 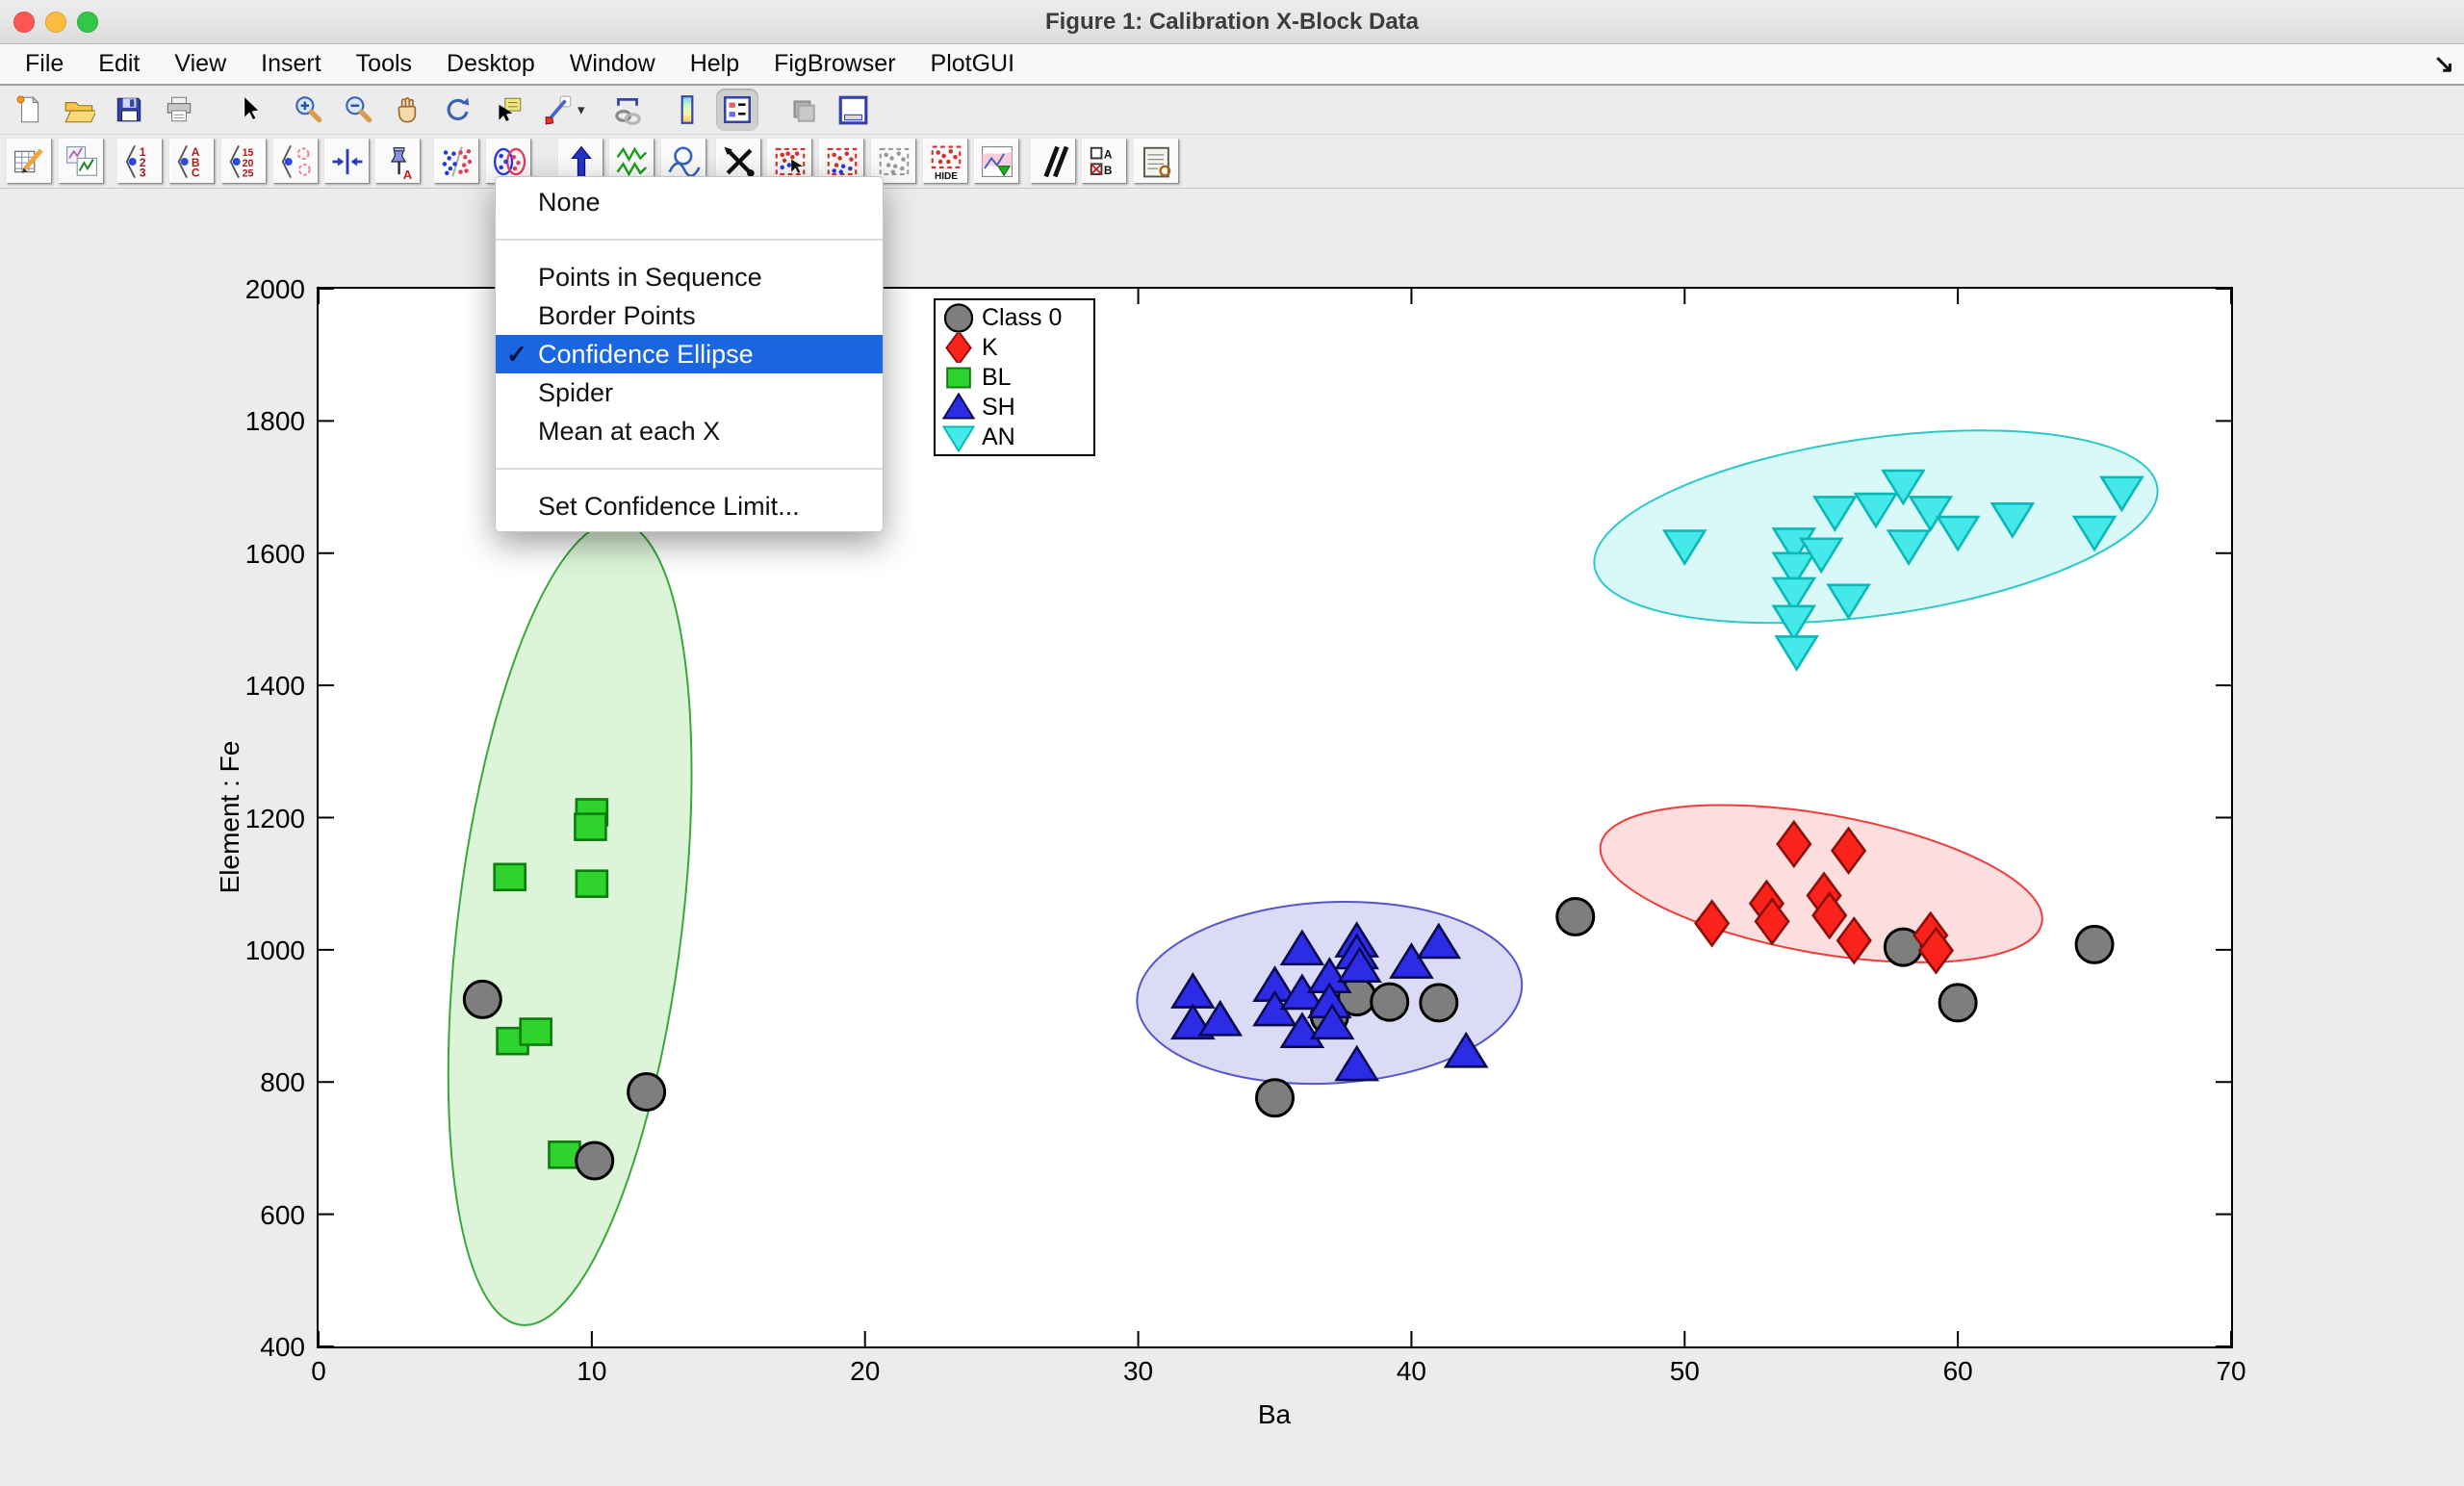 What do you see at coordinates (358, 110) in the screenshot?
I see `zoom-out-button` at bounding box center [358, 110].